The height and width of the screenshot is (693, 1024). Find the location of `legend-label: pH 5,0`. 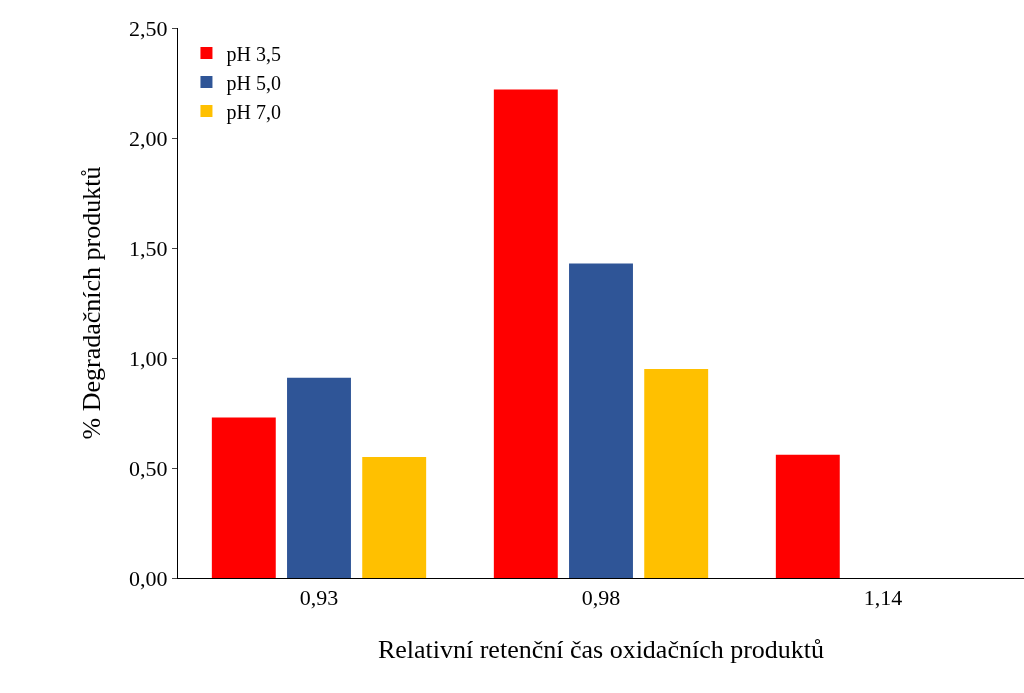

legend-label: pH 5,0 is located at coordinates (253, 83).